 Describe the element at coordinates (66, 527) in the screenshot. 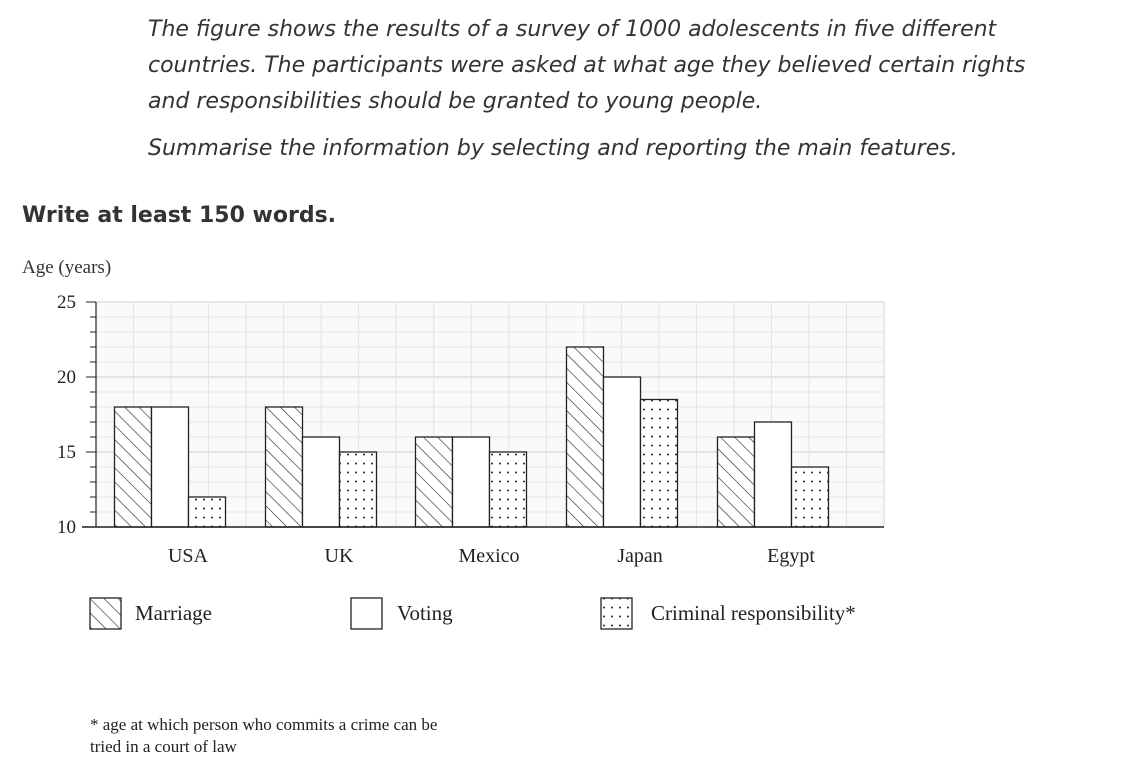

I see `y-tick-label: 10` at that location.